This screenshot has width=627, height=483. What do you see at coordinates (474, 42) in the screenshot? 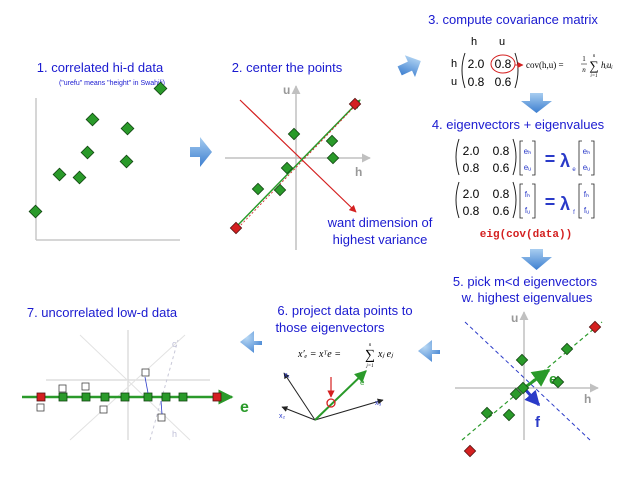
I see `panel-3-col-h: h` at bounding box center [474, 42].